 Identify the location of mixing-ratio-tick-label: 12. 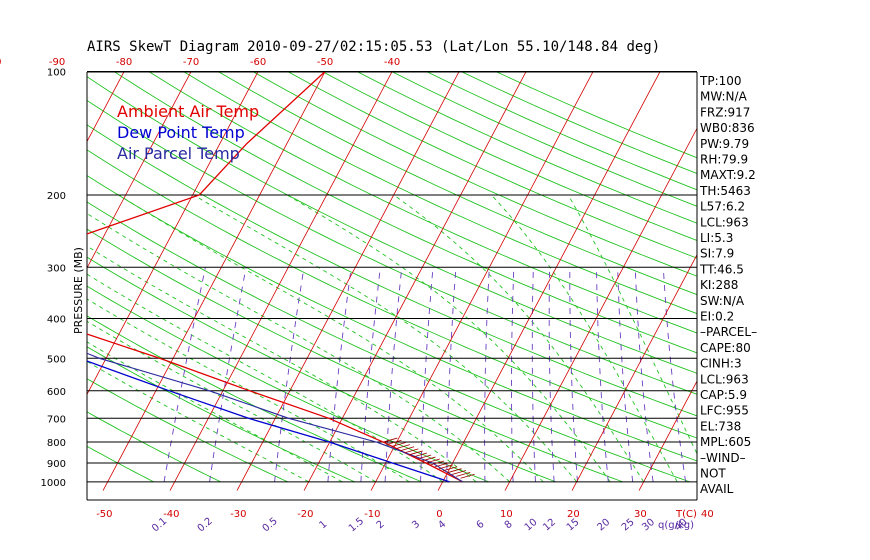
(549, 525).